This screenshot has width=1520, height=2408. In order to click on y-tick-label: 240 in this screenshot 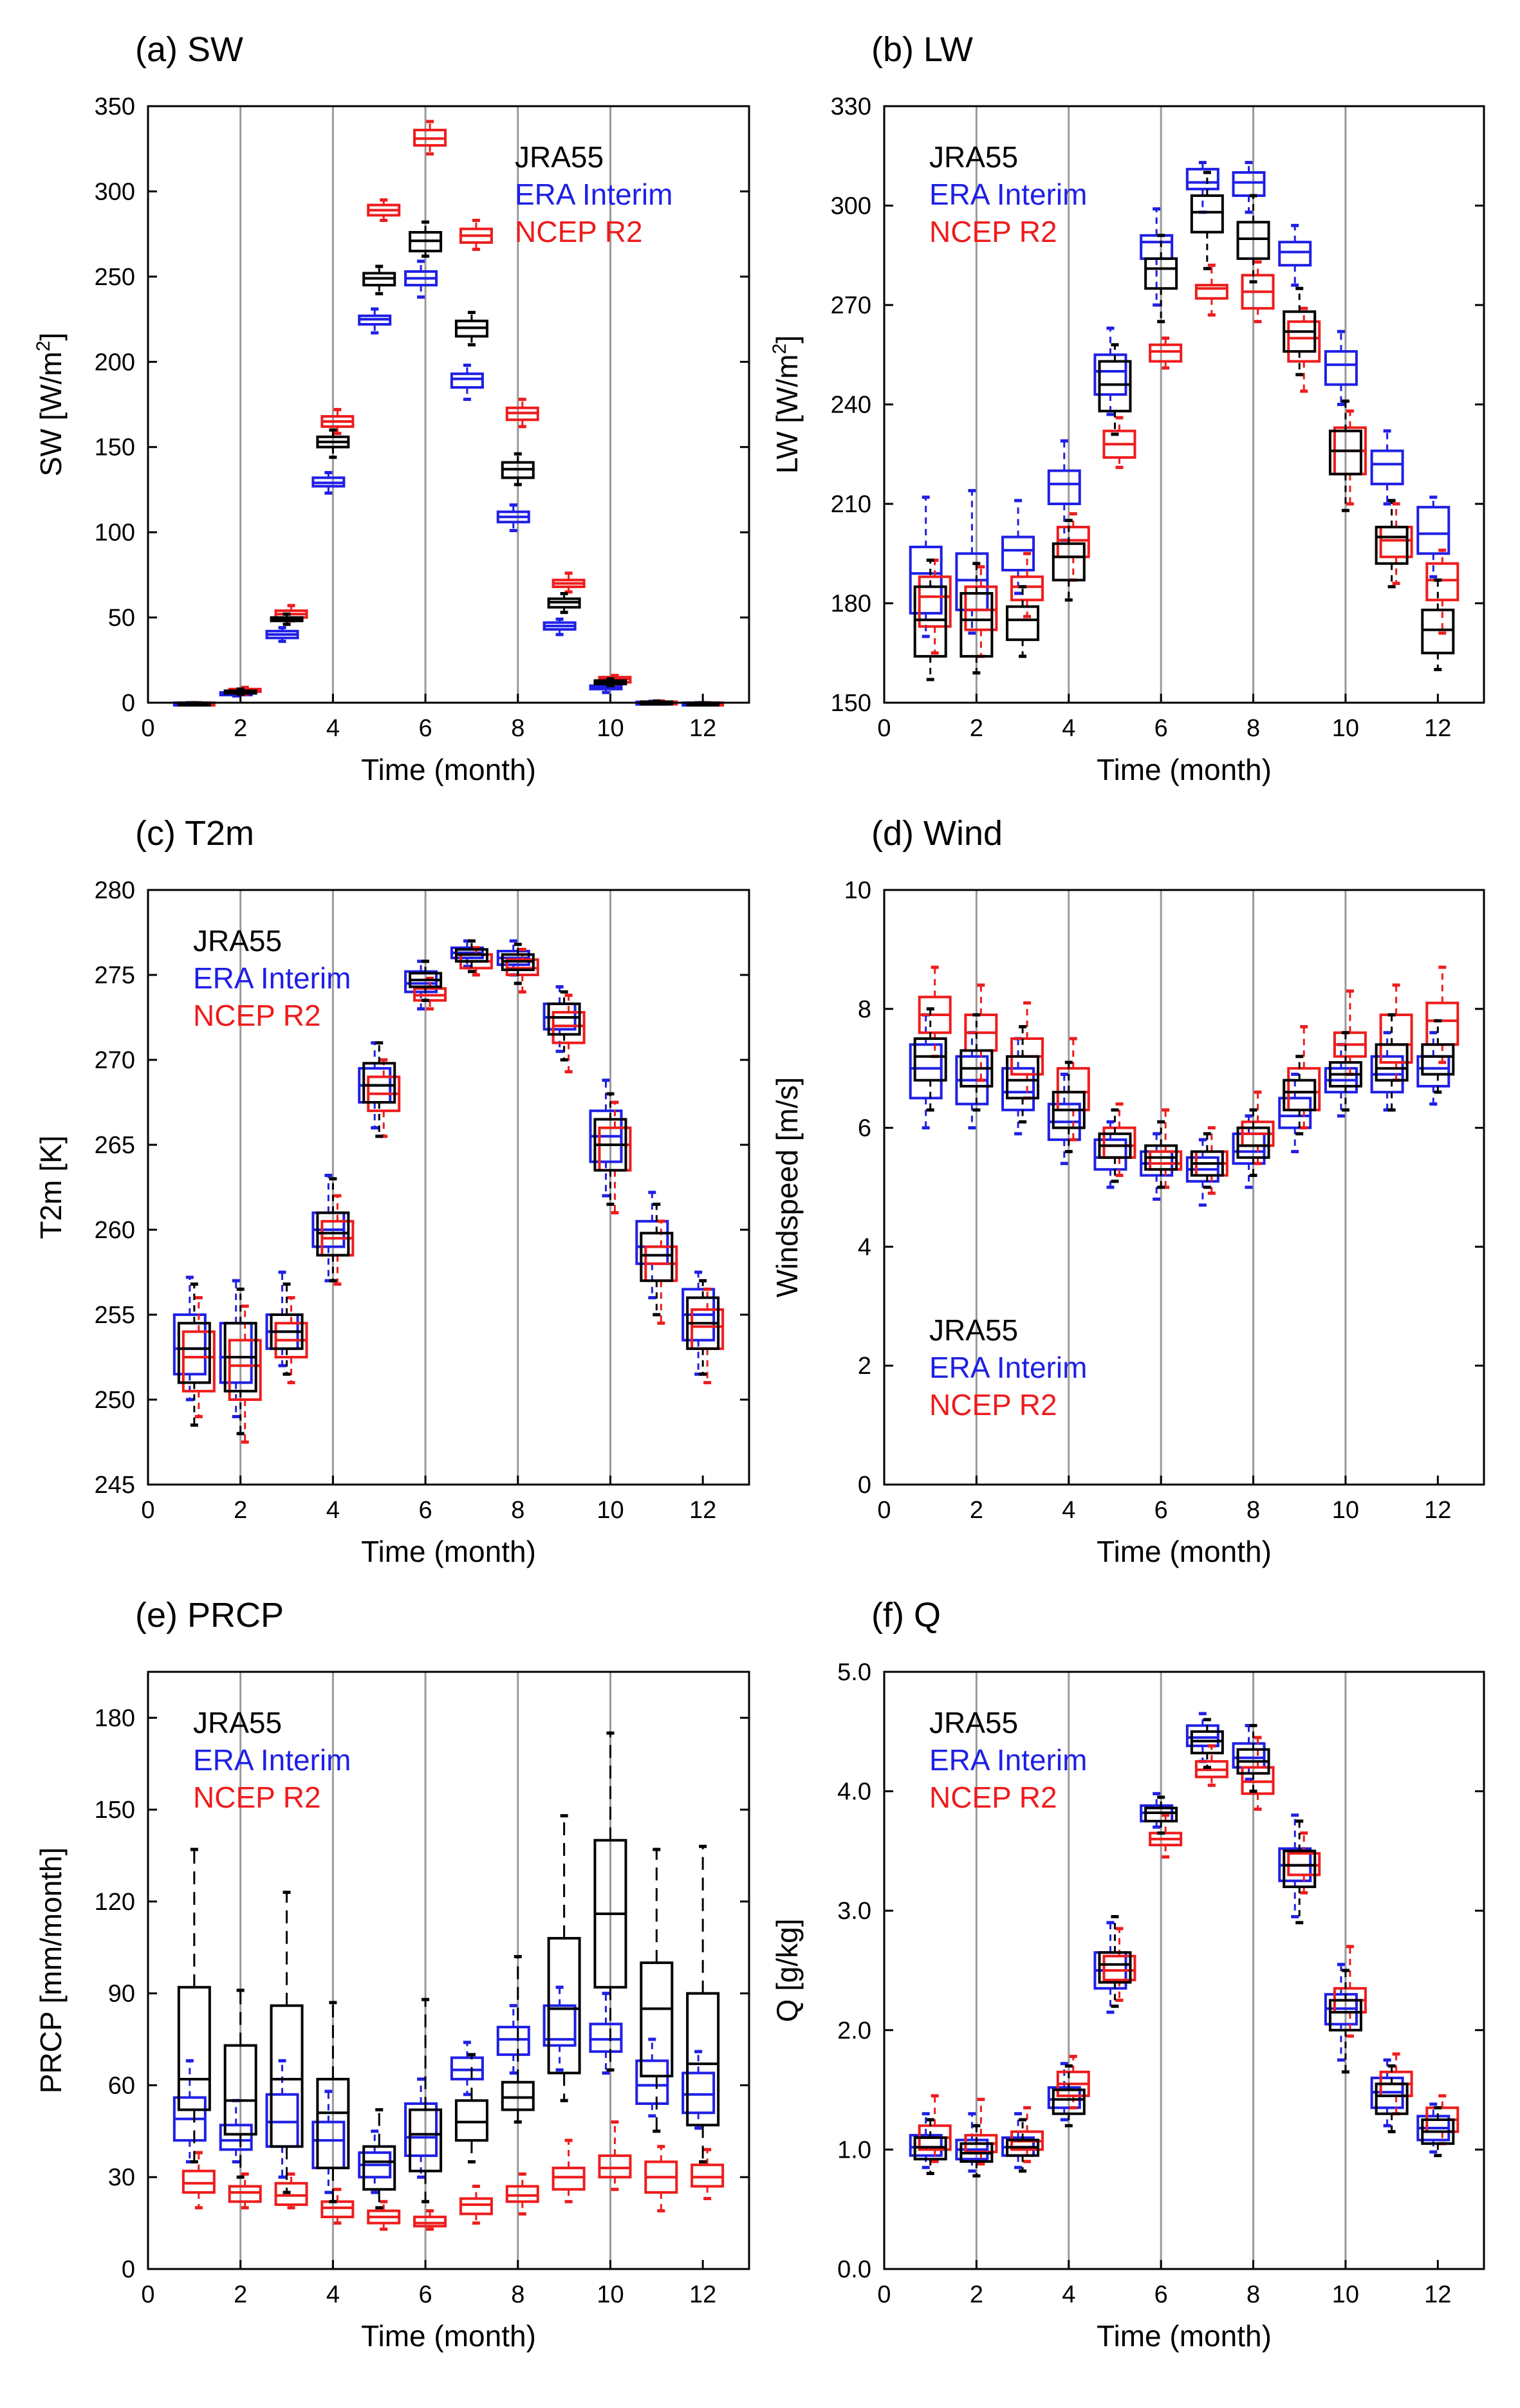, I will do `click(851, 405)`.